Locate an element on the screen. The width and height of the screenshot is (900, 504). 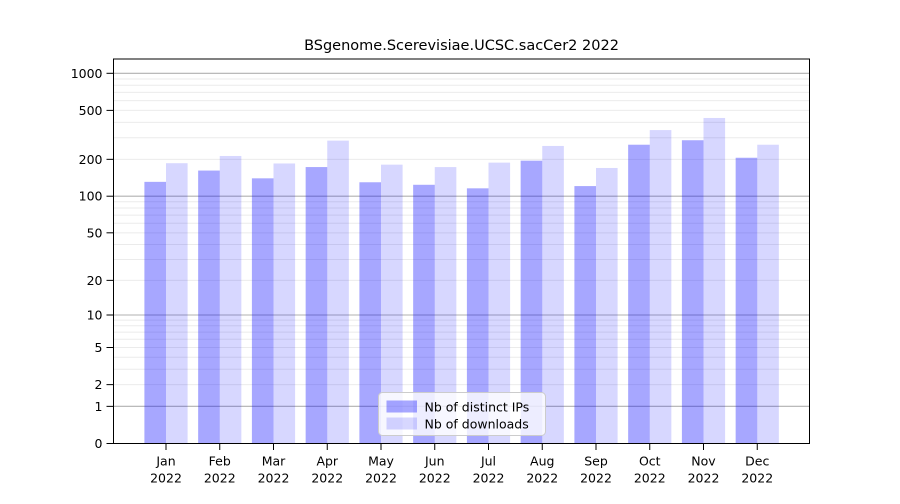
x-month-label: Jan is located at coordinates (165, 461).